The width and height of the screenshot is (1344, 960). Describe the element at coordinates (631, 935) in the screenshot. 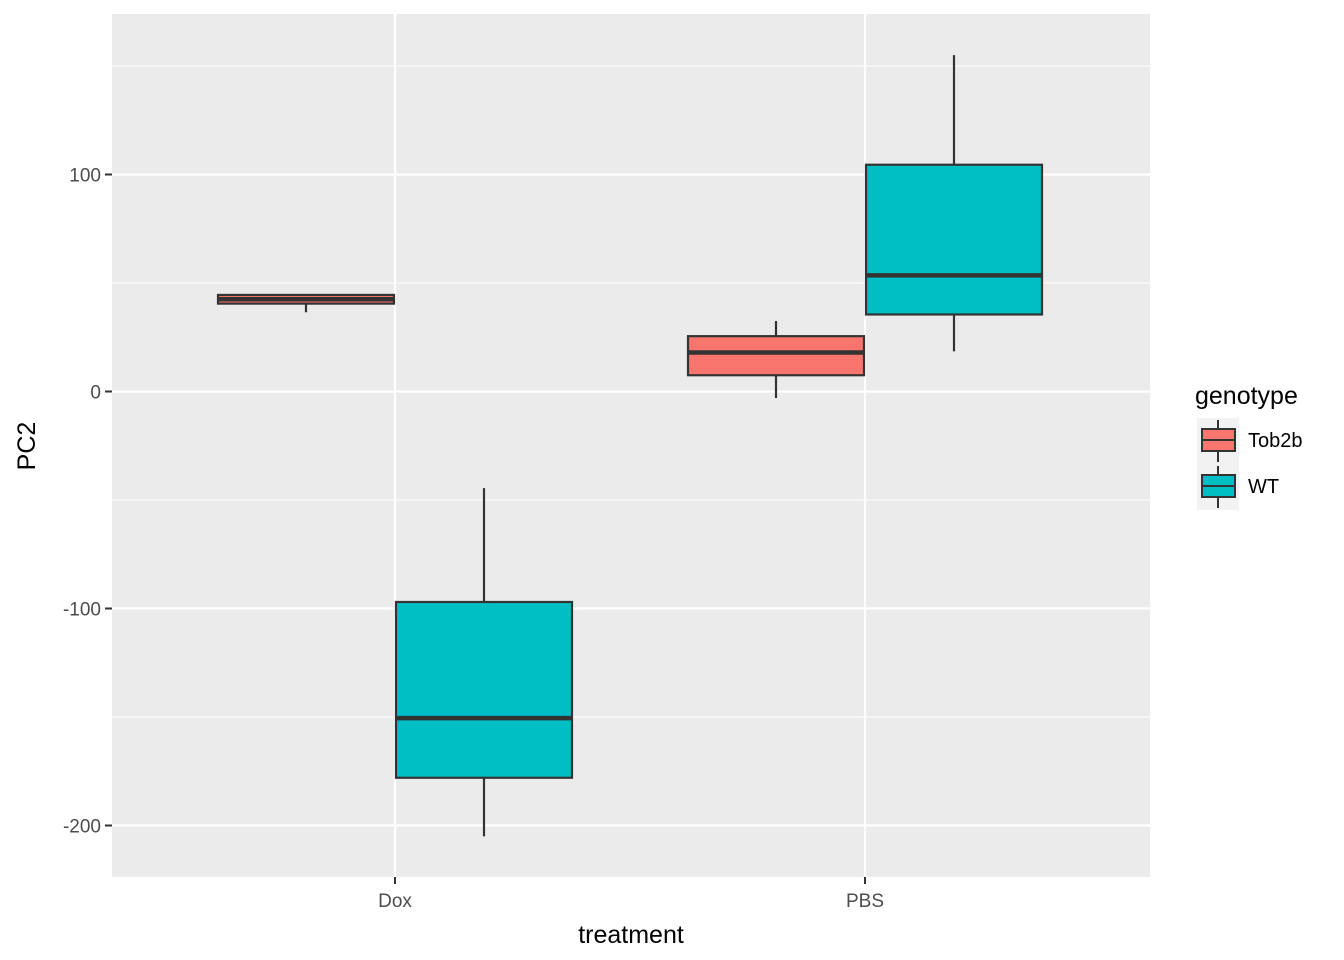

I see `x-axis-title: treatment` at that location.